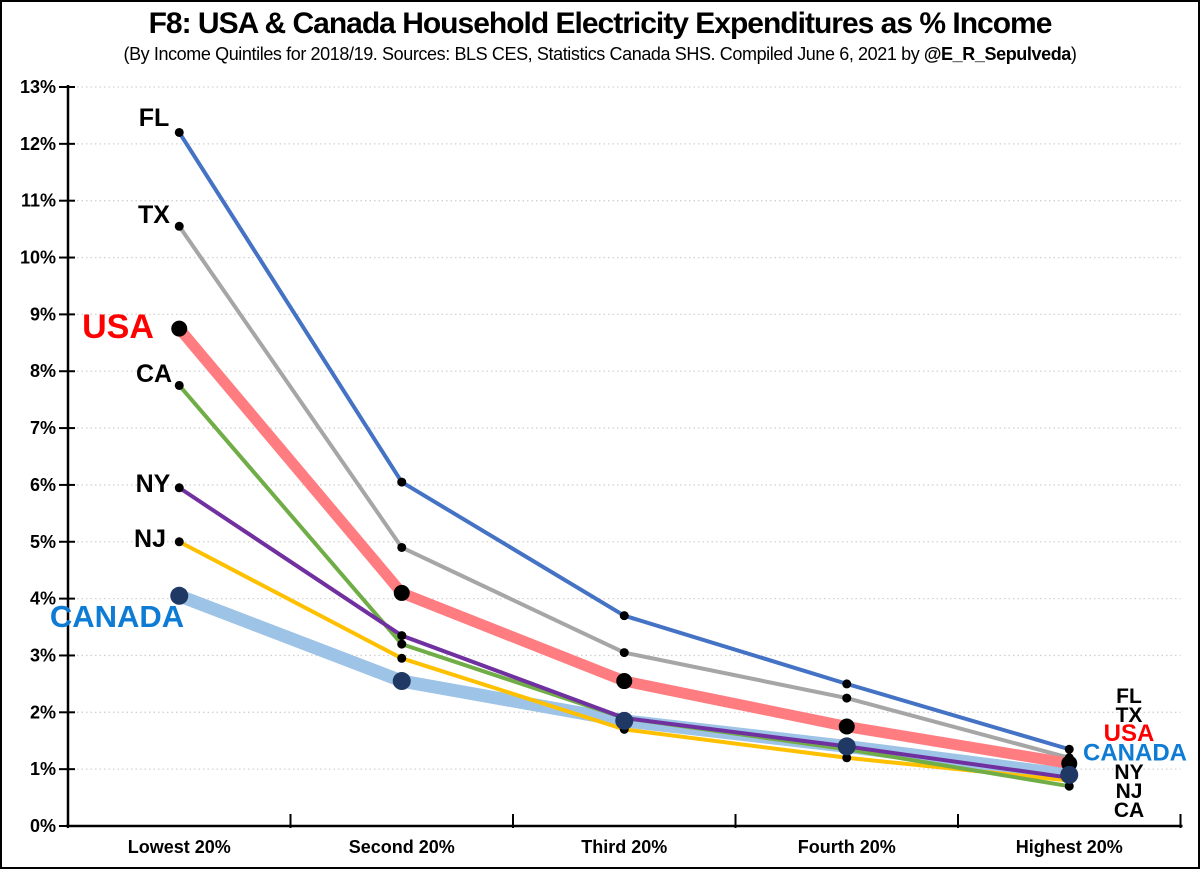 The width and height of the screenshot is (1200, 869). I want to click on series-marker-canada-q3, so click(624, 720).